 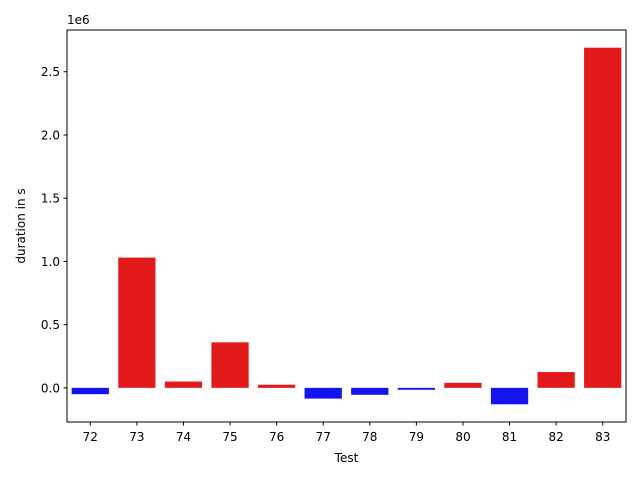 What do you see at coordinates (136, 437) in the screenshot?
I see `x-tick-label: 73` at bounding box center [136, 437].